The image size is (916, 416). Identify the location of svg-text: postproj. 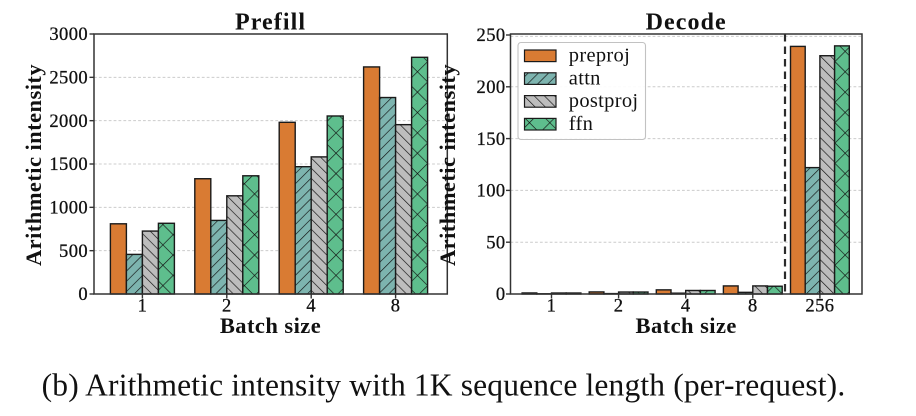
(604, 101).